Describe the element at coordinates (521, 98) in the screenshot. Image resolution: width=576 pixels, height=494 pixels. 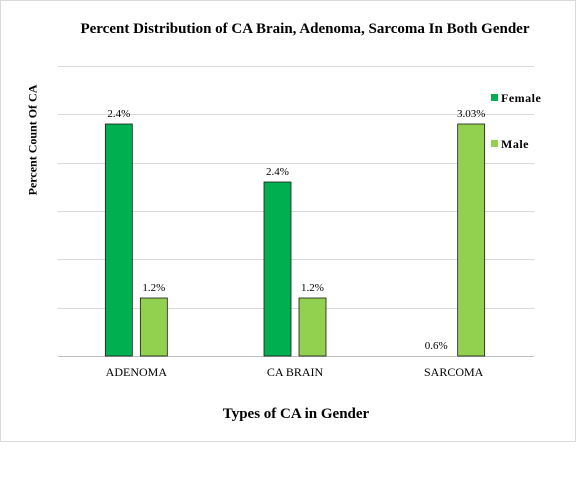
I see `legend-label-female: Female` at that location.